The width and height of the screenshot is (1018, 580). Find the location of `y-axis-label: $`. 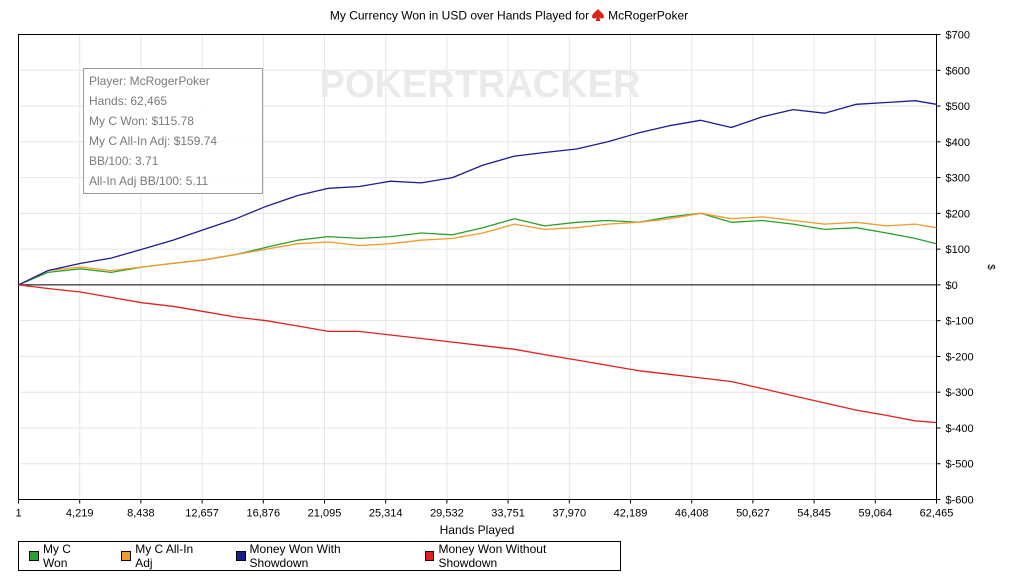

y-axis-label: $ is located at coordinates (990, 267).